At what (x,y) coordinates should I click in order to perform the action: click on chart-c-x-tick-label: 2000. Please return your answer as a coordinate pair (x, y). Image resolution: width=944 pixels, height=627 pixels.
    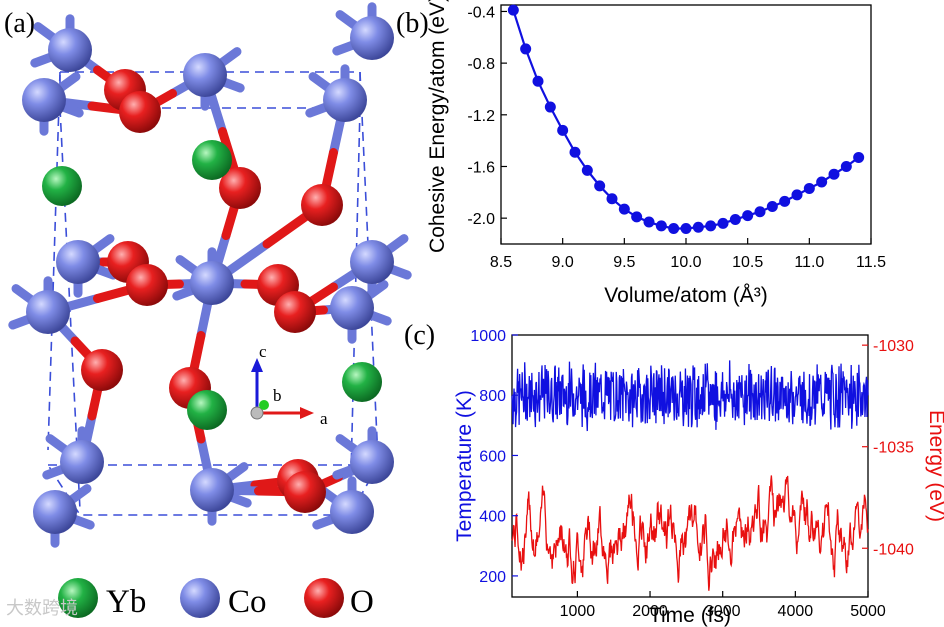
    Looking at the image, I should click on (650, 611).